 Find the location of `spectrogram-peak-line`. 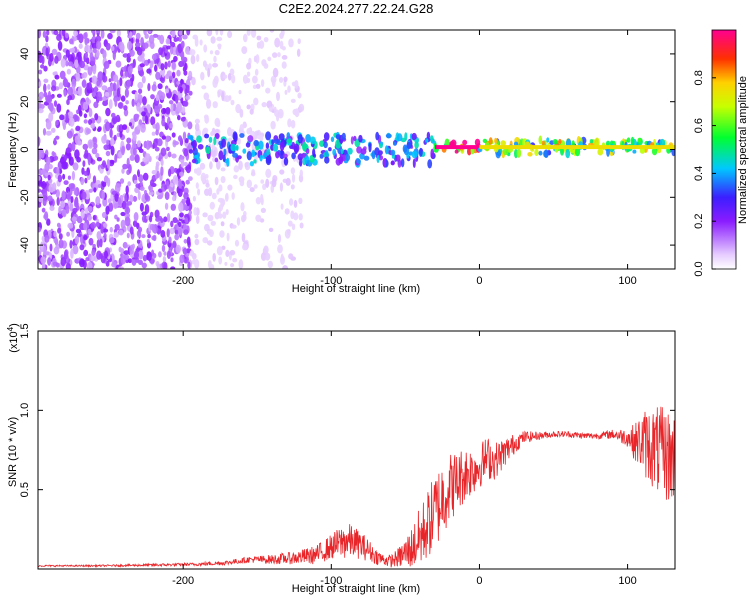

spectrogram-peak-line is located at coordinates (577, 147).